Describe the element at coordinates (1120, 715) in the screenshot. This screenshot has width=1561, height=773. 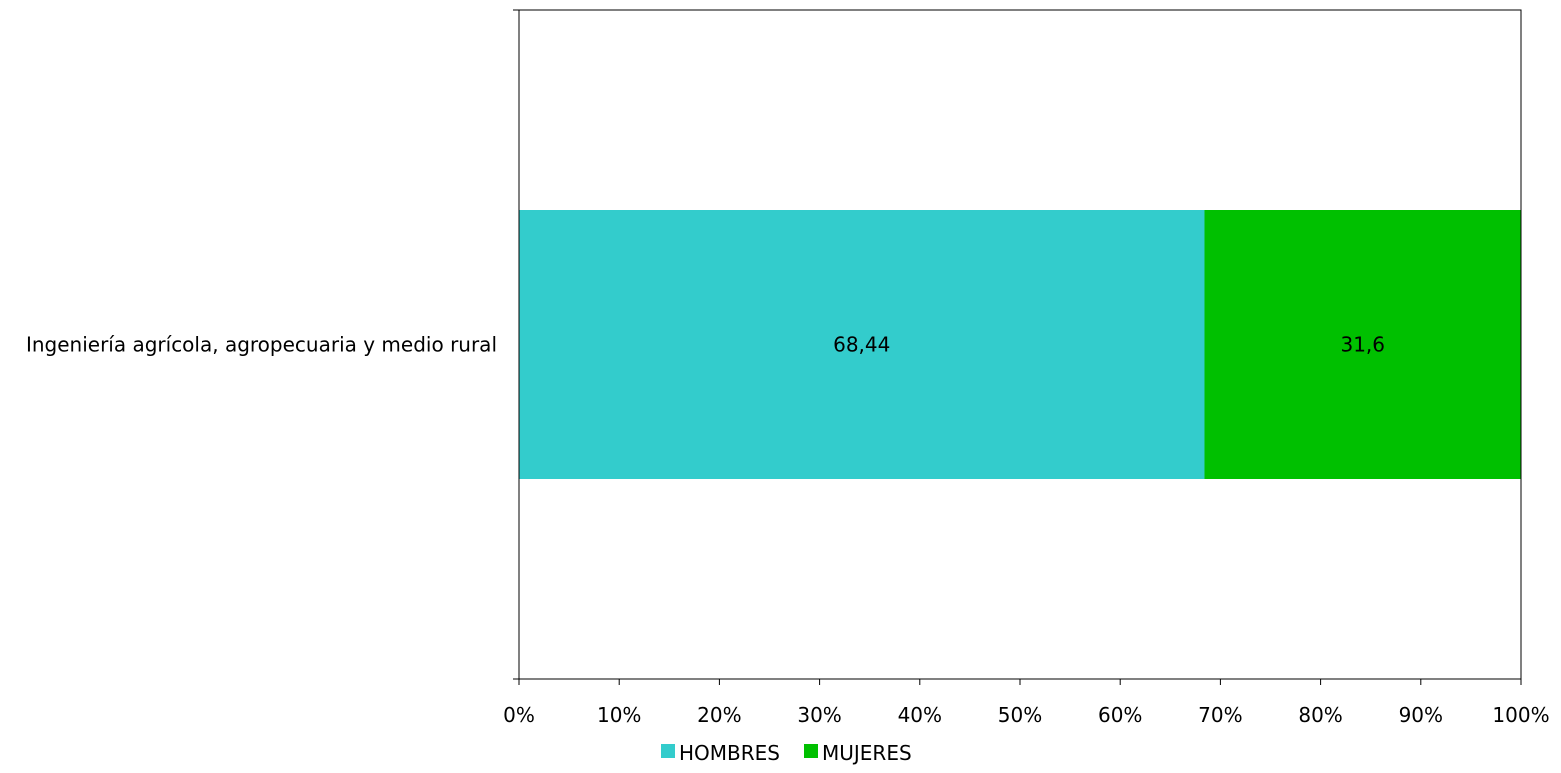
I see `x-tick-label: 60%` at that location.